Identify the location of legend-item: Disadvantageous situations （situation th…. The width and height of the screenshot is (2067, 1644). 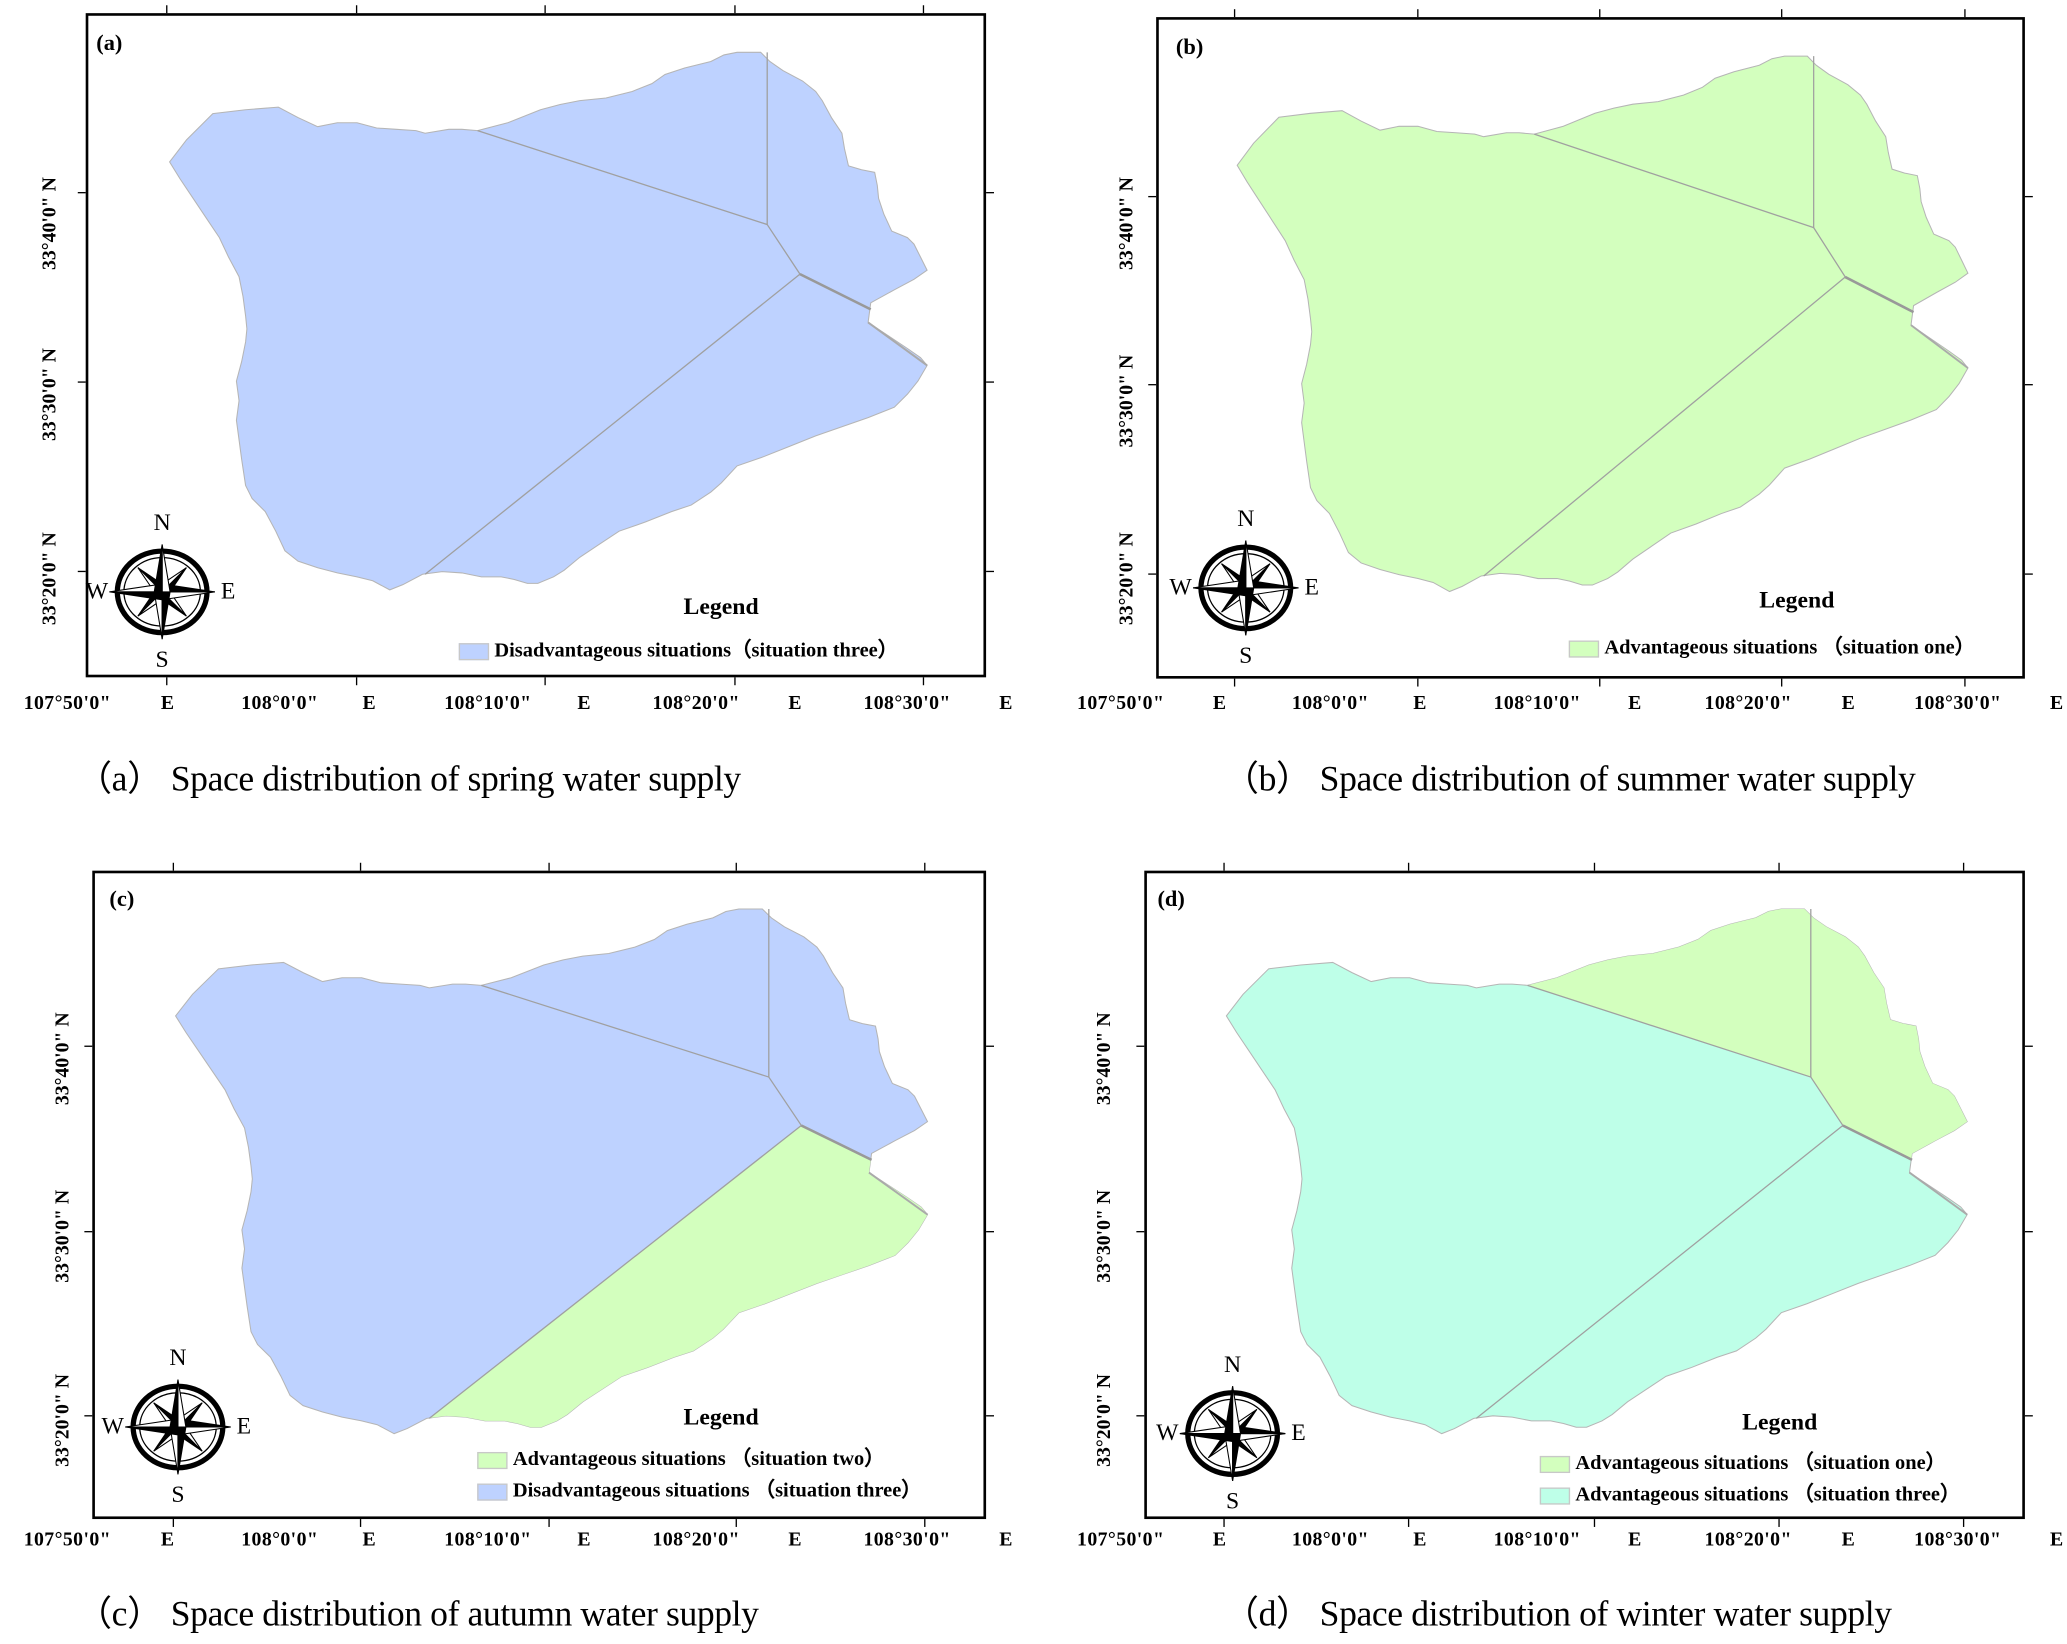
(699, 1488).